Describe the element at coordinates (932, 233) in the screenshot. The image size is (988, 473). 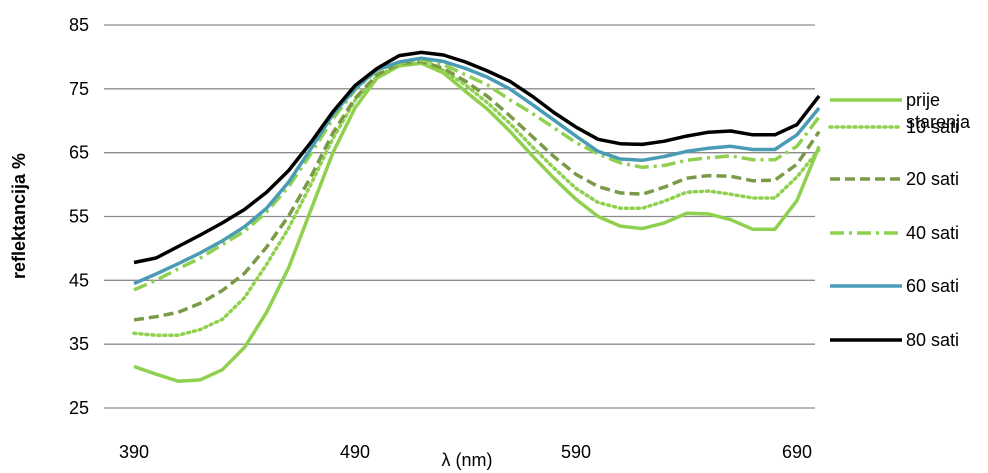
I see `legend-label-3: 40 sati` at that location.